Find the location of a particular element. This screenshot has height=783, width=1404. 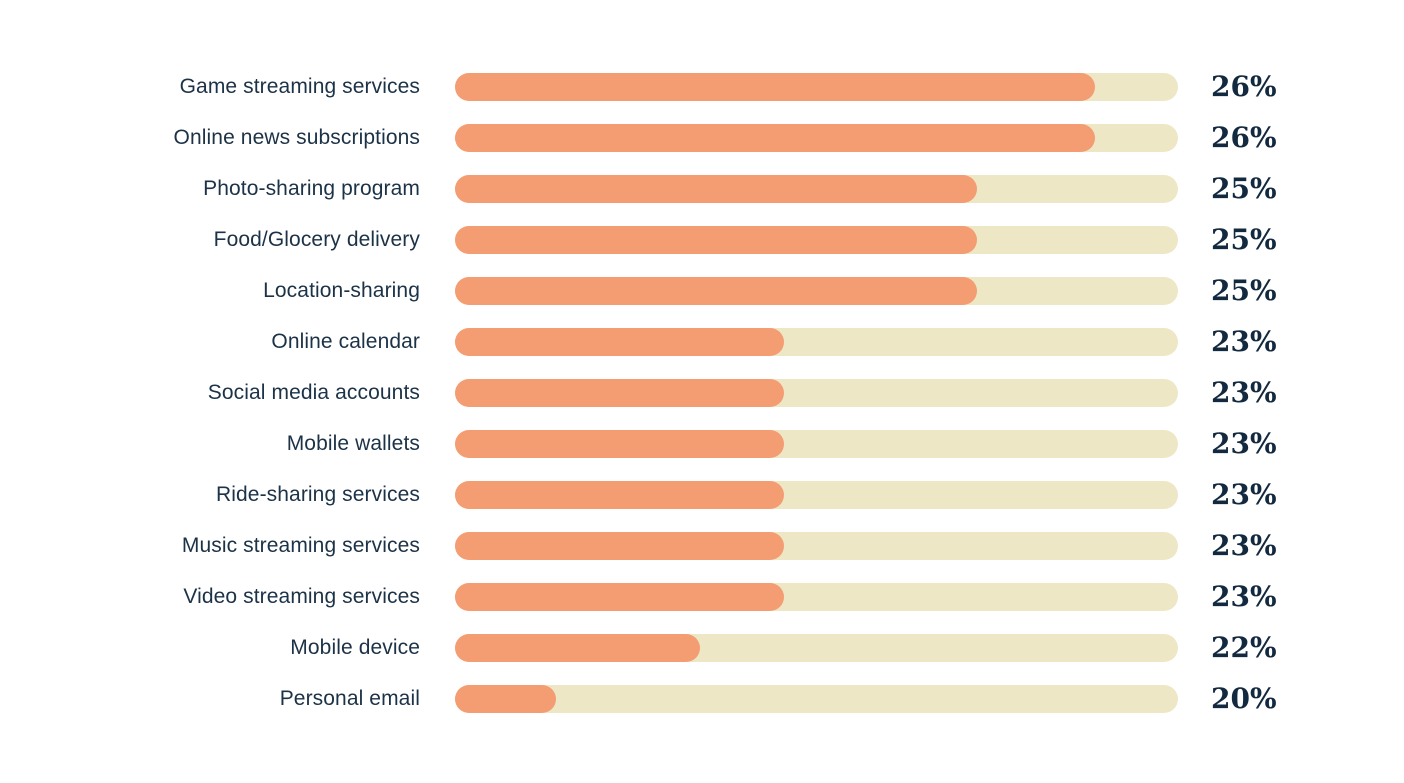

bar-row: Personal email 20% is located at coordinates (702, 699).